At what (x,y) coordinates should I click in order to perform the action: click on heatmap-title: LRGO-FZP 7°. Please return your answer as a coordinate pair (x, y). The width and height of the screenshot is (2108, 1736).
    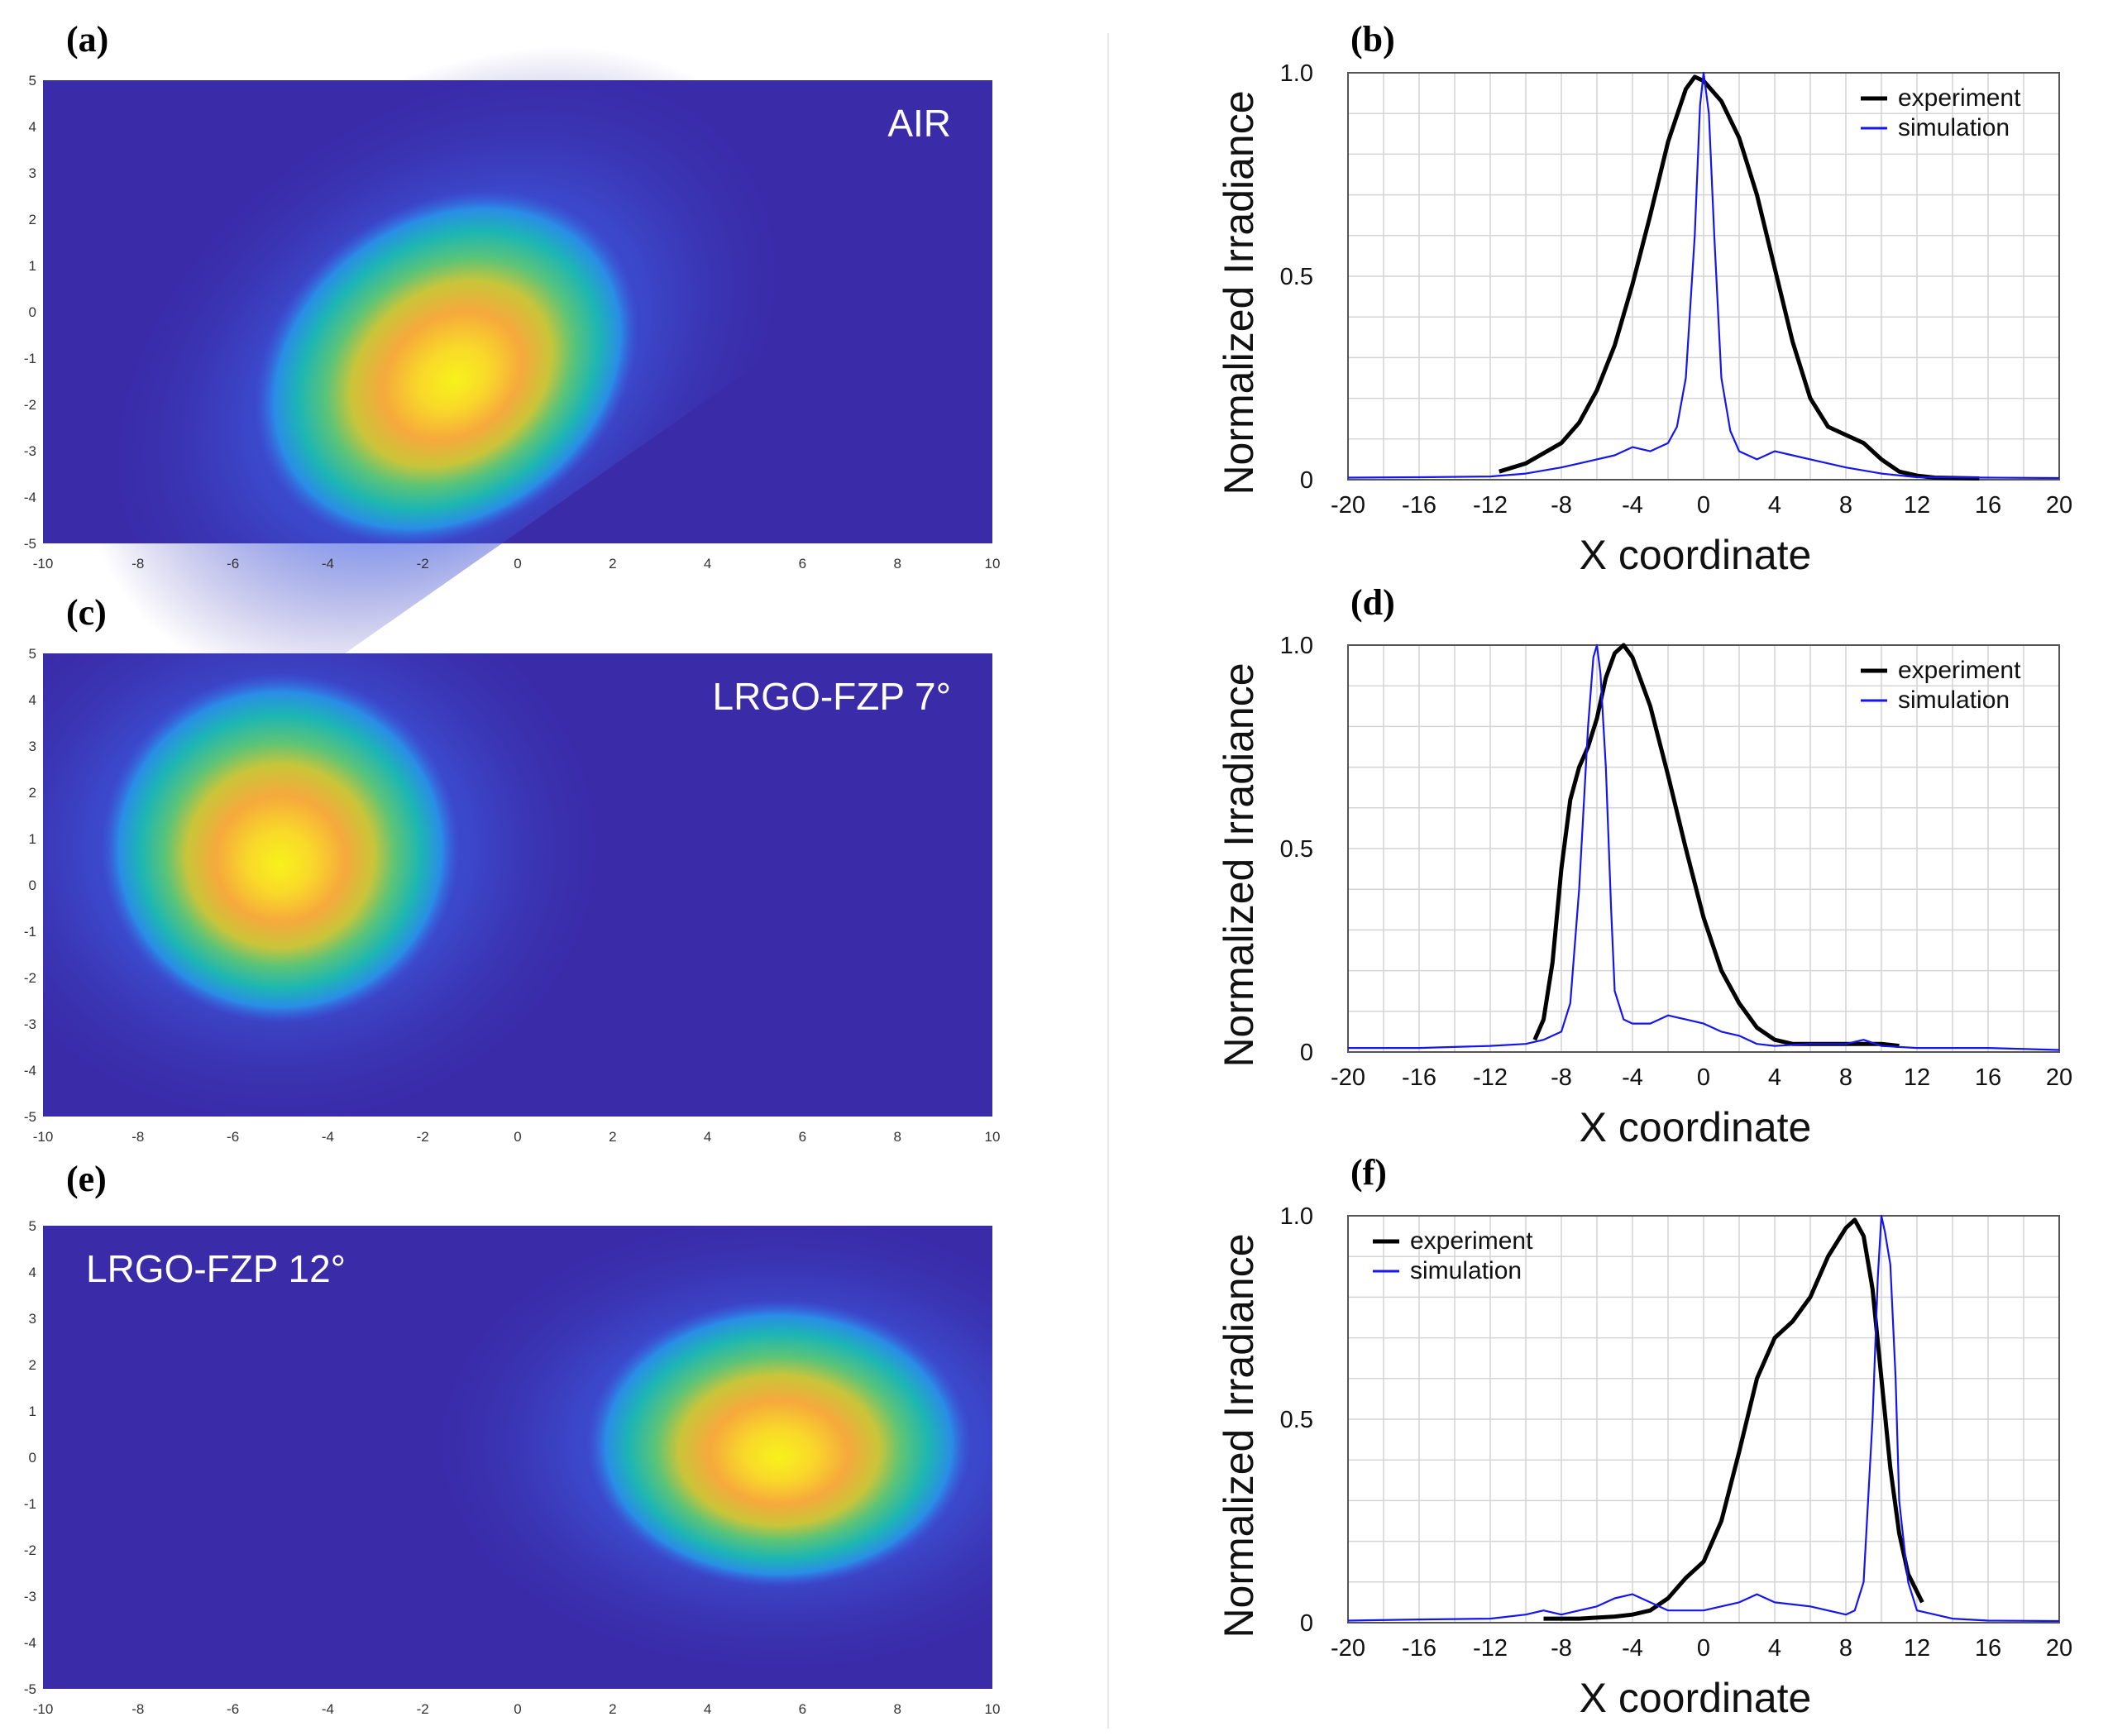
    Looking at the image, I should click on (832, 696).